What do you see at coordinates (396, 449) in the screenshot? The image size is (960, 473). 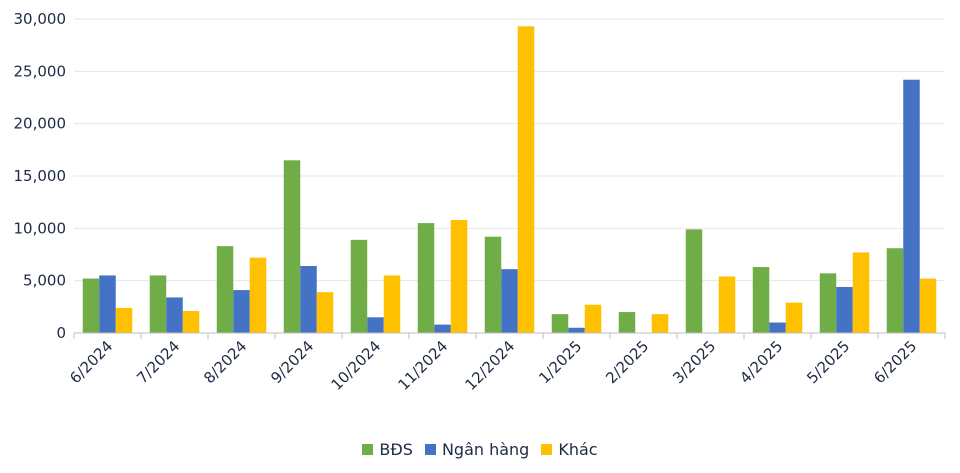 I see `legend-label: BĐS` at bounding box center [396, 449].